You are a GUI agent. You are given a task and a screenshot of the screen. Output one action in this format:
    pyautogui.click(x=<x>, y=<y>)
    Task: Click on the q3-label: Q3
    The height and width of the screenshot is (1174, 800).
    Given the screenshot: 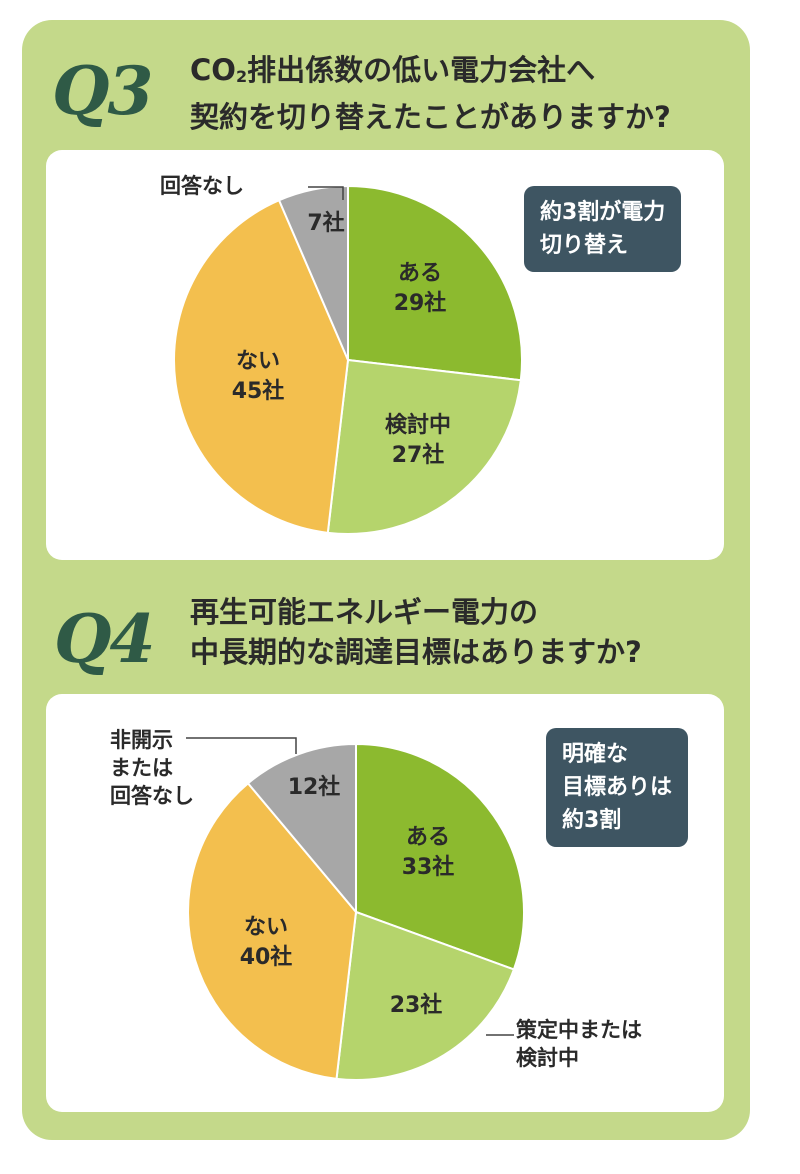 What is the action you would take?
    pyautogui.click(x=102, y=91)
    